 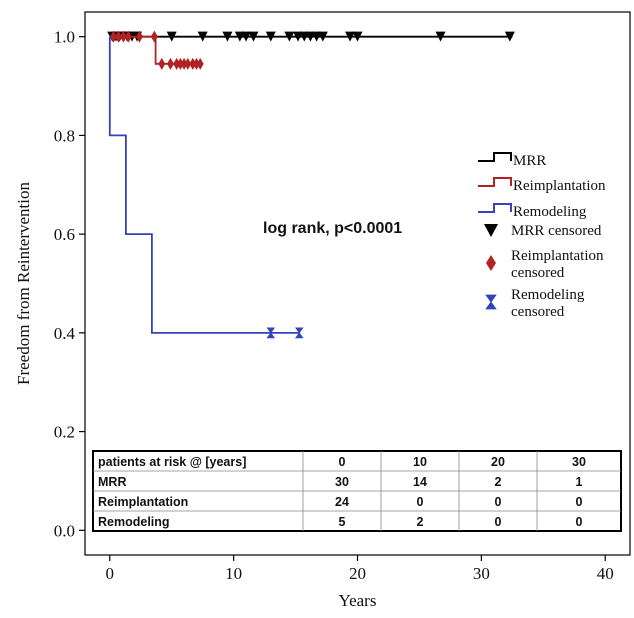 I want to click on risk-table-cell: MRR, so click(x=112, y=482).